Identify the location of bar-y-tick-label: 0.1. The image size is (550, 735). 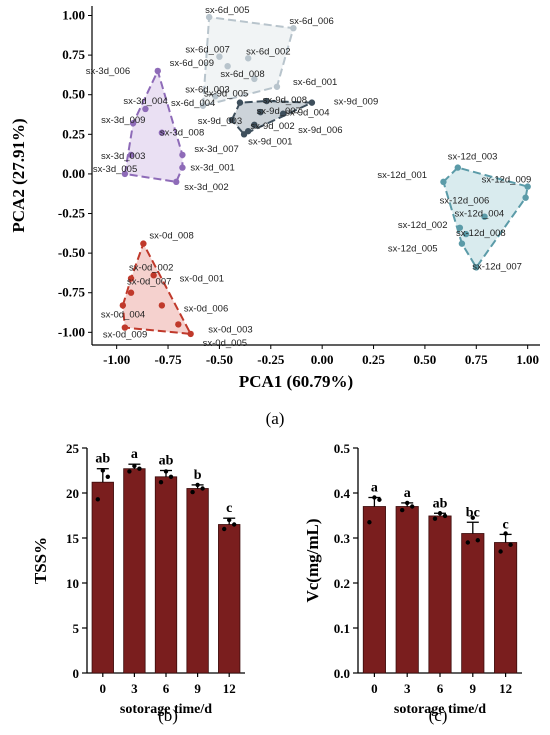
(342, 628).